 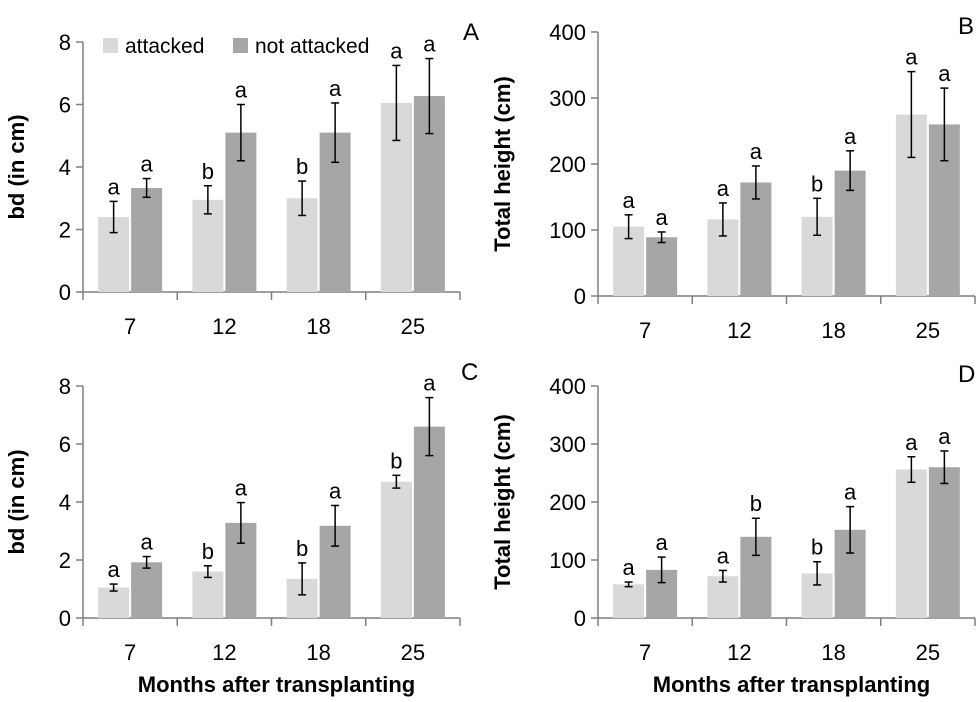 I want to click on legend: attacked not attacked, so click(x=236, y=46).